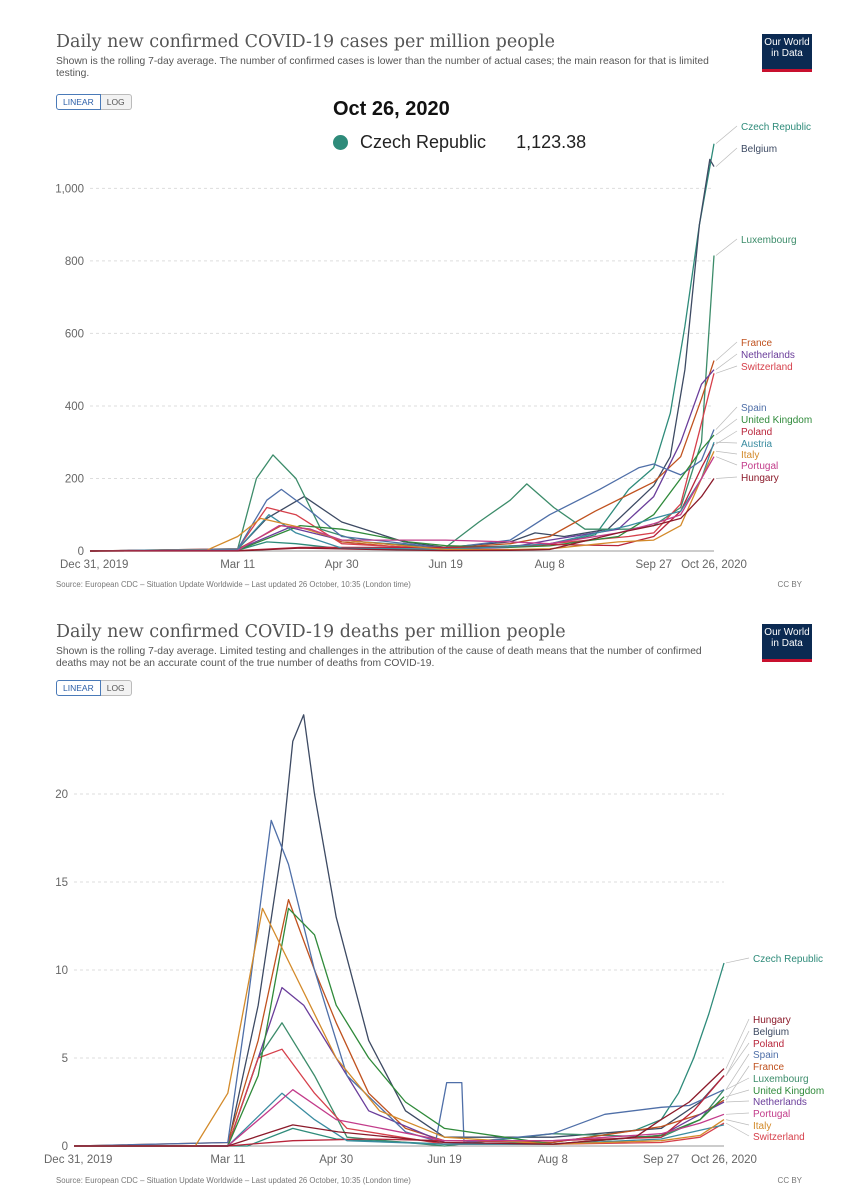 The image size is (845, 1200). I want to click on y-tick-label: 15, so click(61, 883).